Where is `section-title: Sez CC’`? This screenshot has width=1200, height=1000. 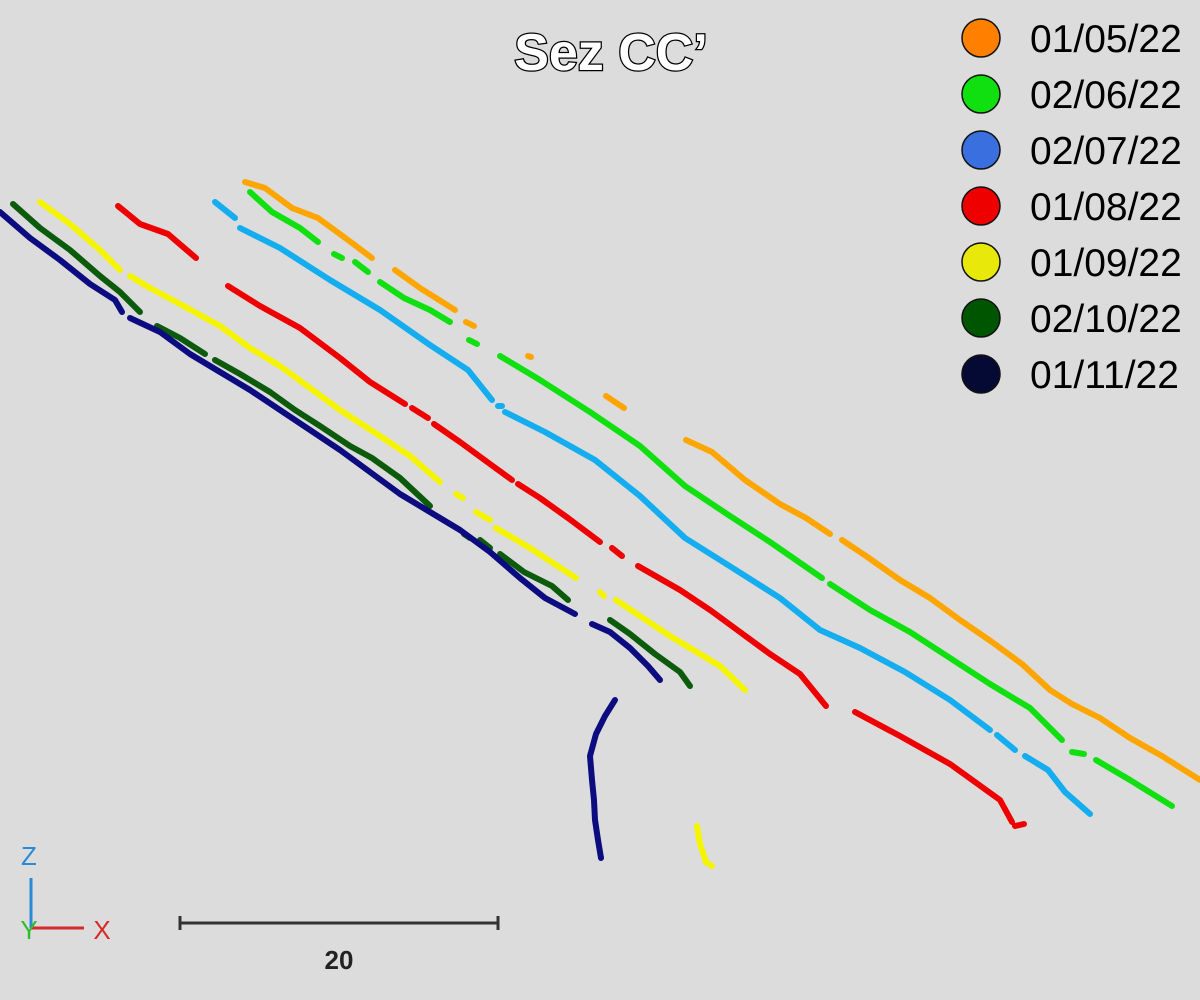
section-title: Sez CC’ is located at coordinates (611, 53).